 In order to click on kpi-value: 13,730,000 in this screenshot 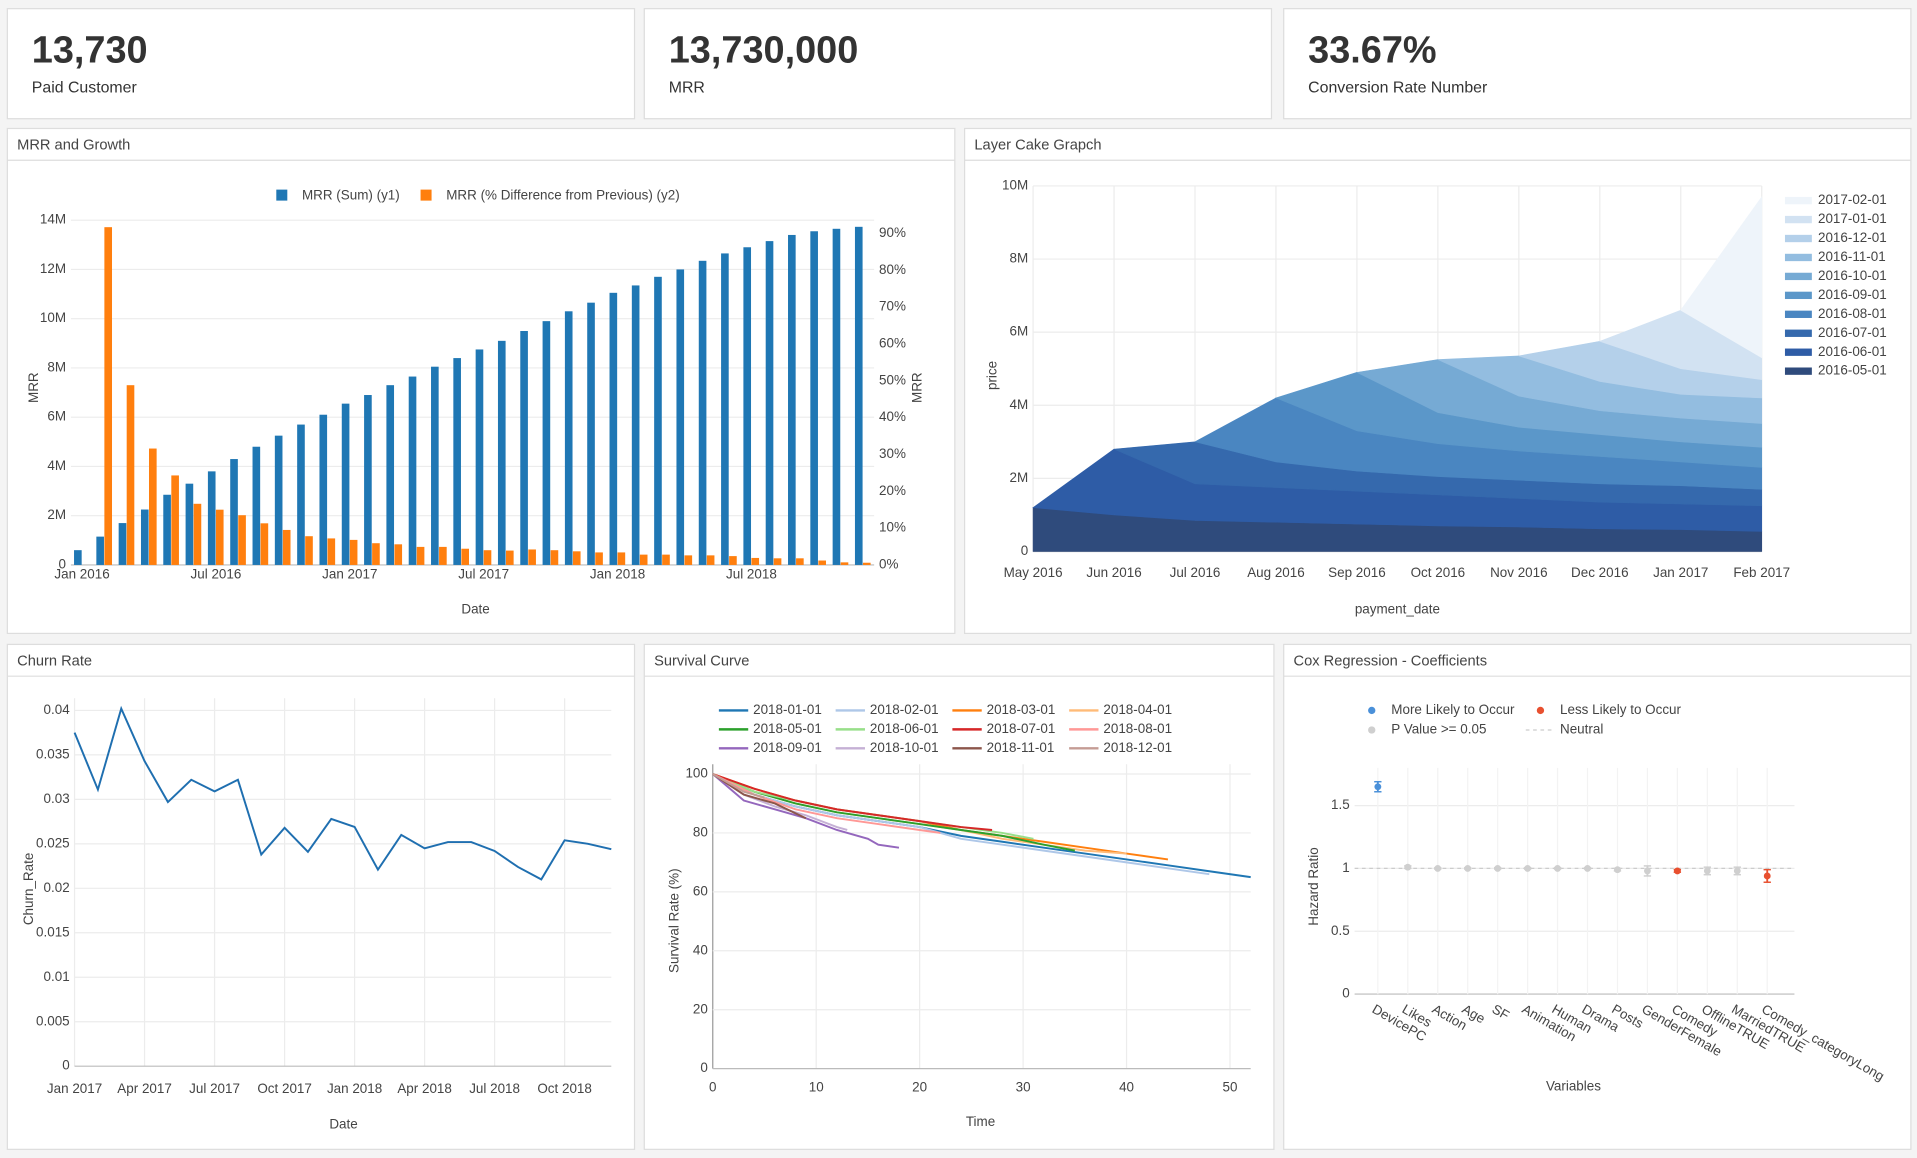, I will do `click(764, 51)`.